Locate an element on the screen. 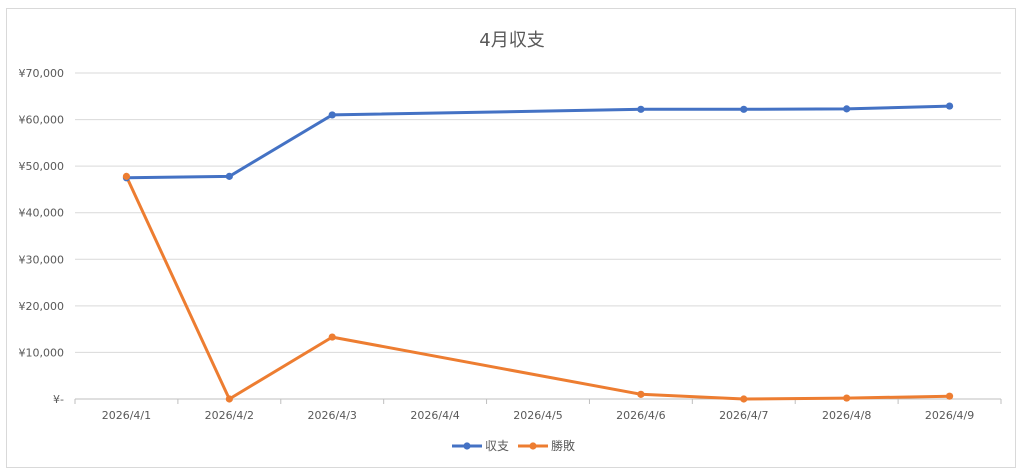 The width and height of the screenshot is (1024, 476). y-tick-label: ¥20,000 is located at coordinates (42, 306).